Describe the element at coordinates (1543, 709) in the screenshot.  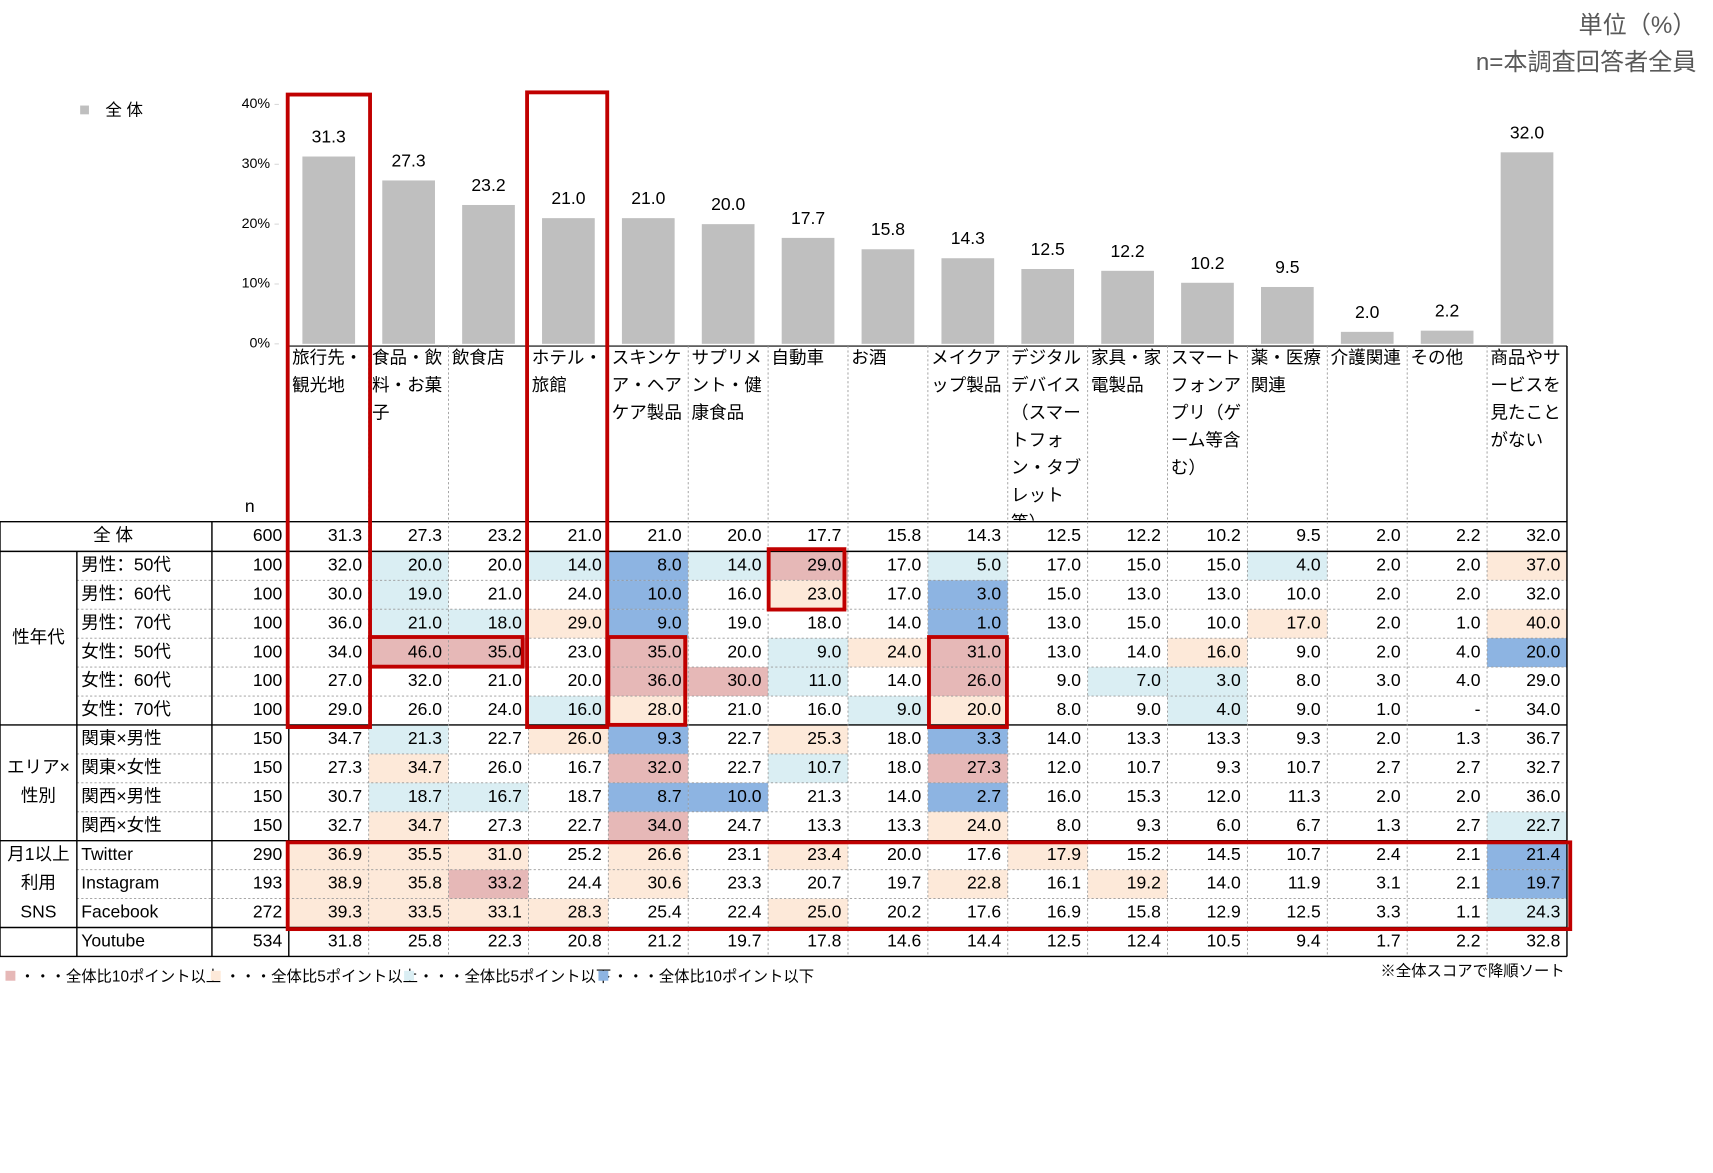
I see `cell: 34.0` at that location.